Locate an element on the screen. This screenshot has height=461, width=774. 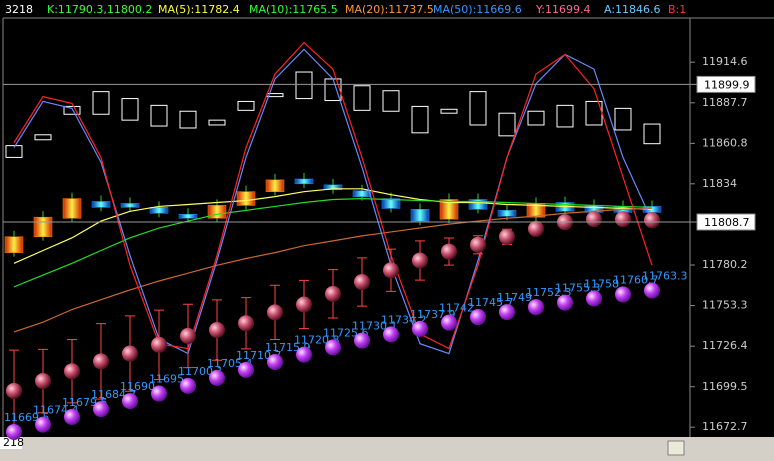
header-item: 3218 is located at coordinates (19, 9).